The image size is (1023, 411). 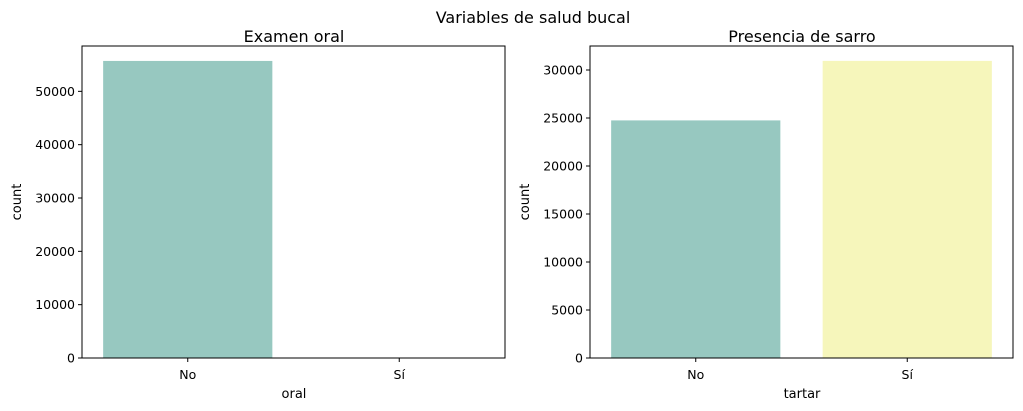 What do you see at coordinates (294, 36) in the screenshot?
I see `chart-left-title: Examen oral` at bounding box center [294, 36].